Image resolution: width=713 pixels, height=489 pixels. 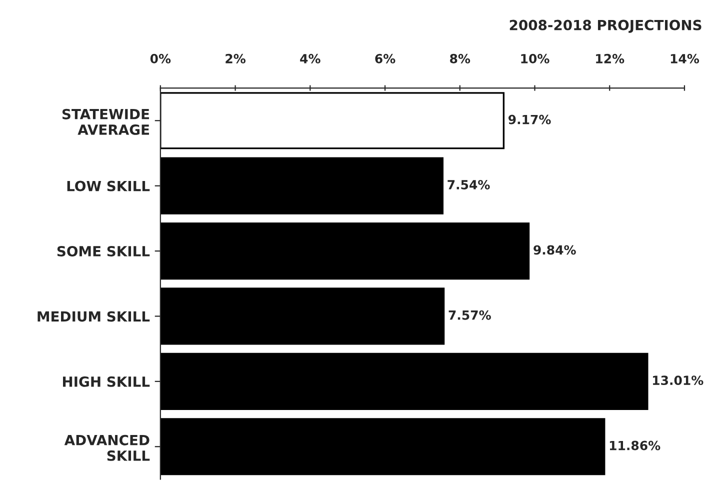 I want to click on x-tick-label: 8%, so click(x=460, y=59).